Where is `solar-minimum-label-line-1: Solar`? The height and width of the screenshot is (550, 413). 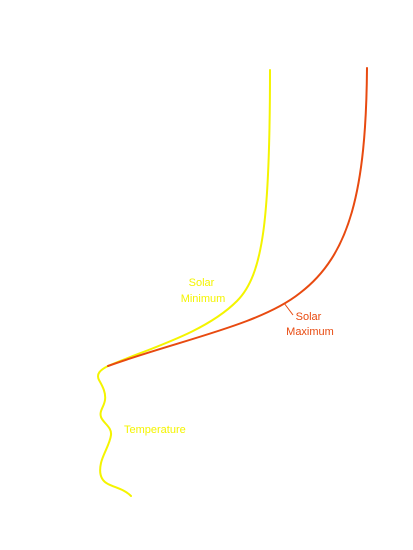 solar-minimum-label-line-1: Solar is located at coordinates (202, 283).